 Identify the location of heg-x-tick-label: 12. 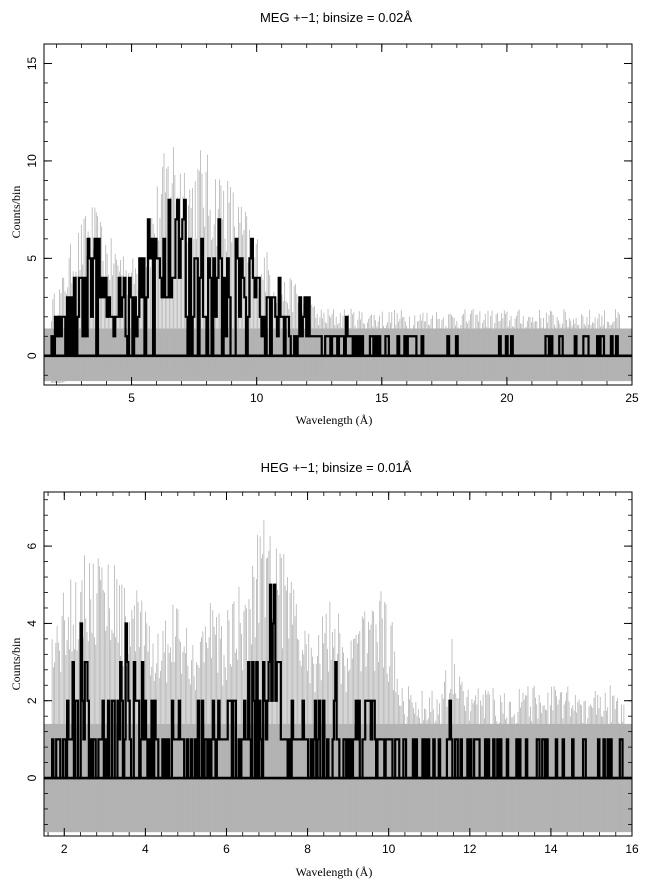
(470, 849).